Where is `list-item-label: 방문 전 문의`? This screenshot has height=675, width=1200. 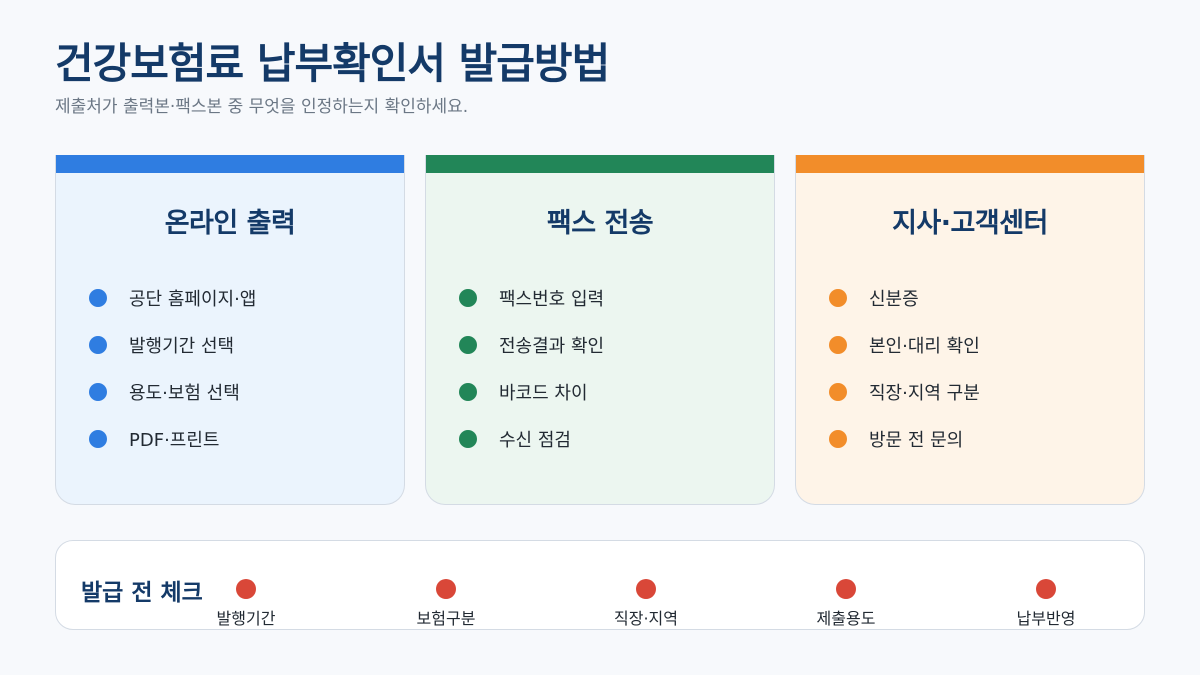 list-item-label: 방문 전 문의 is located at coordinates (916, 440).